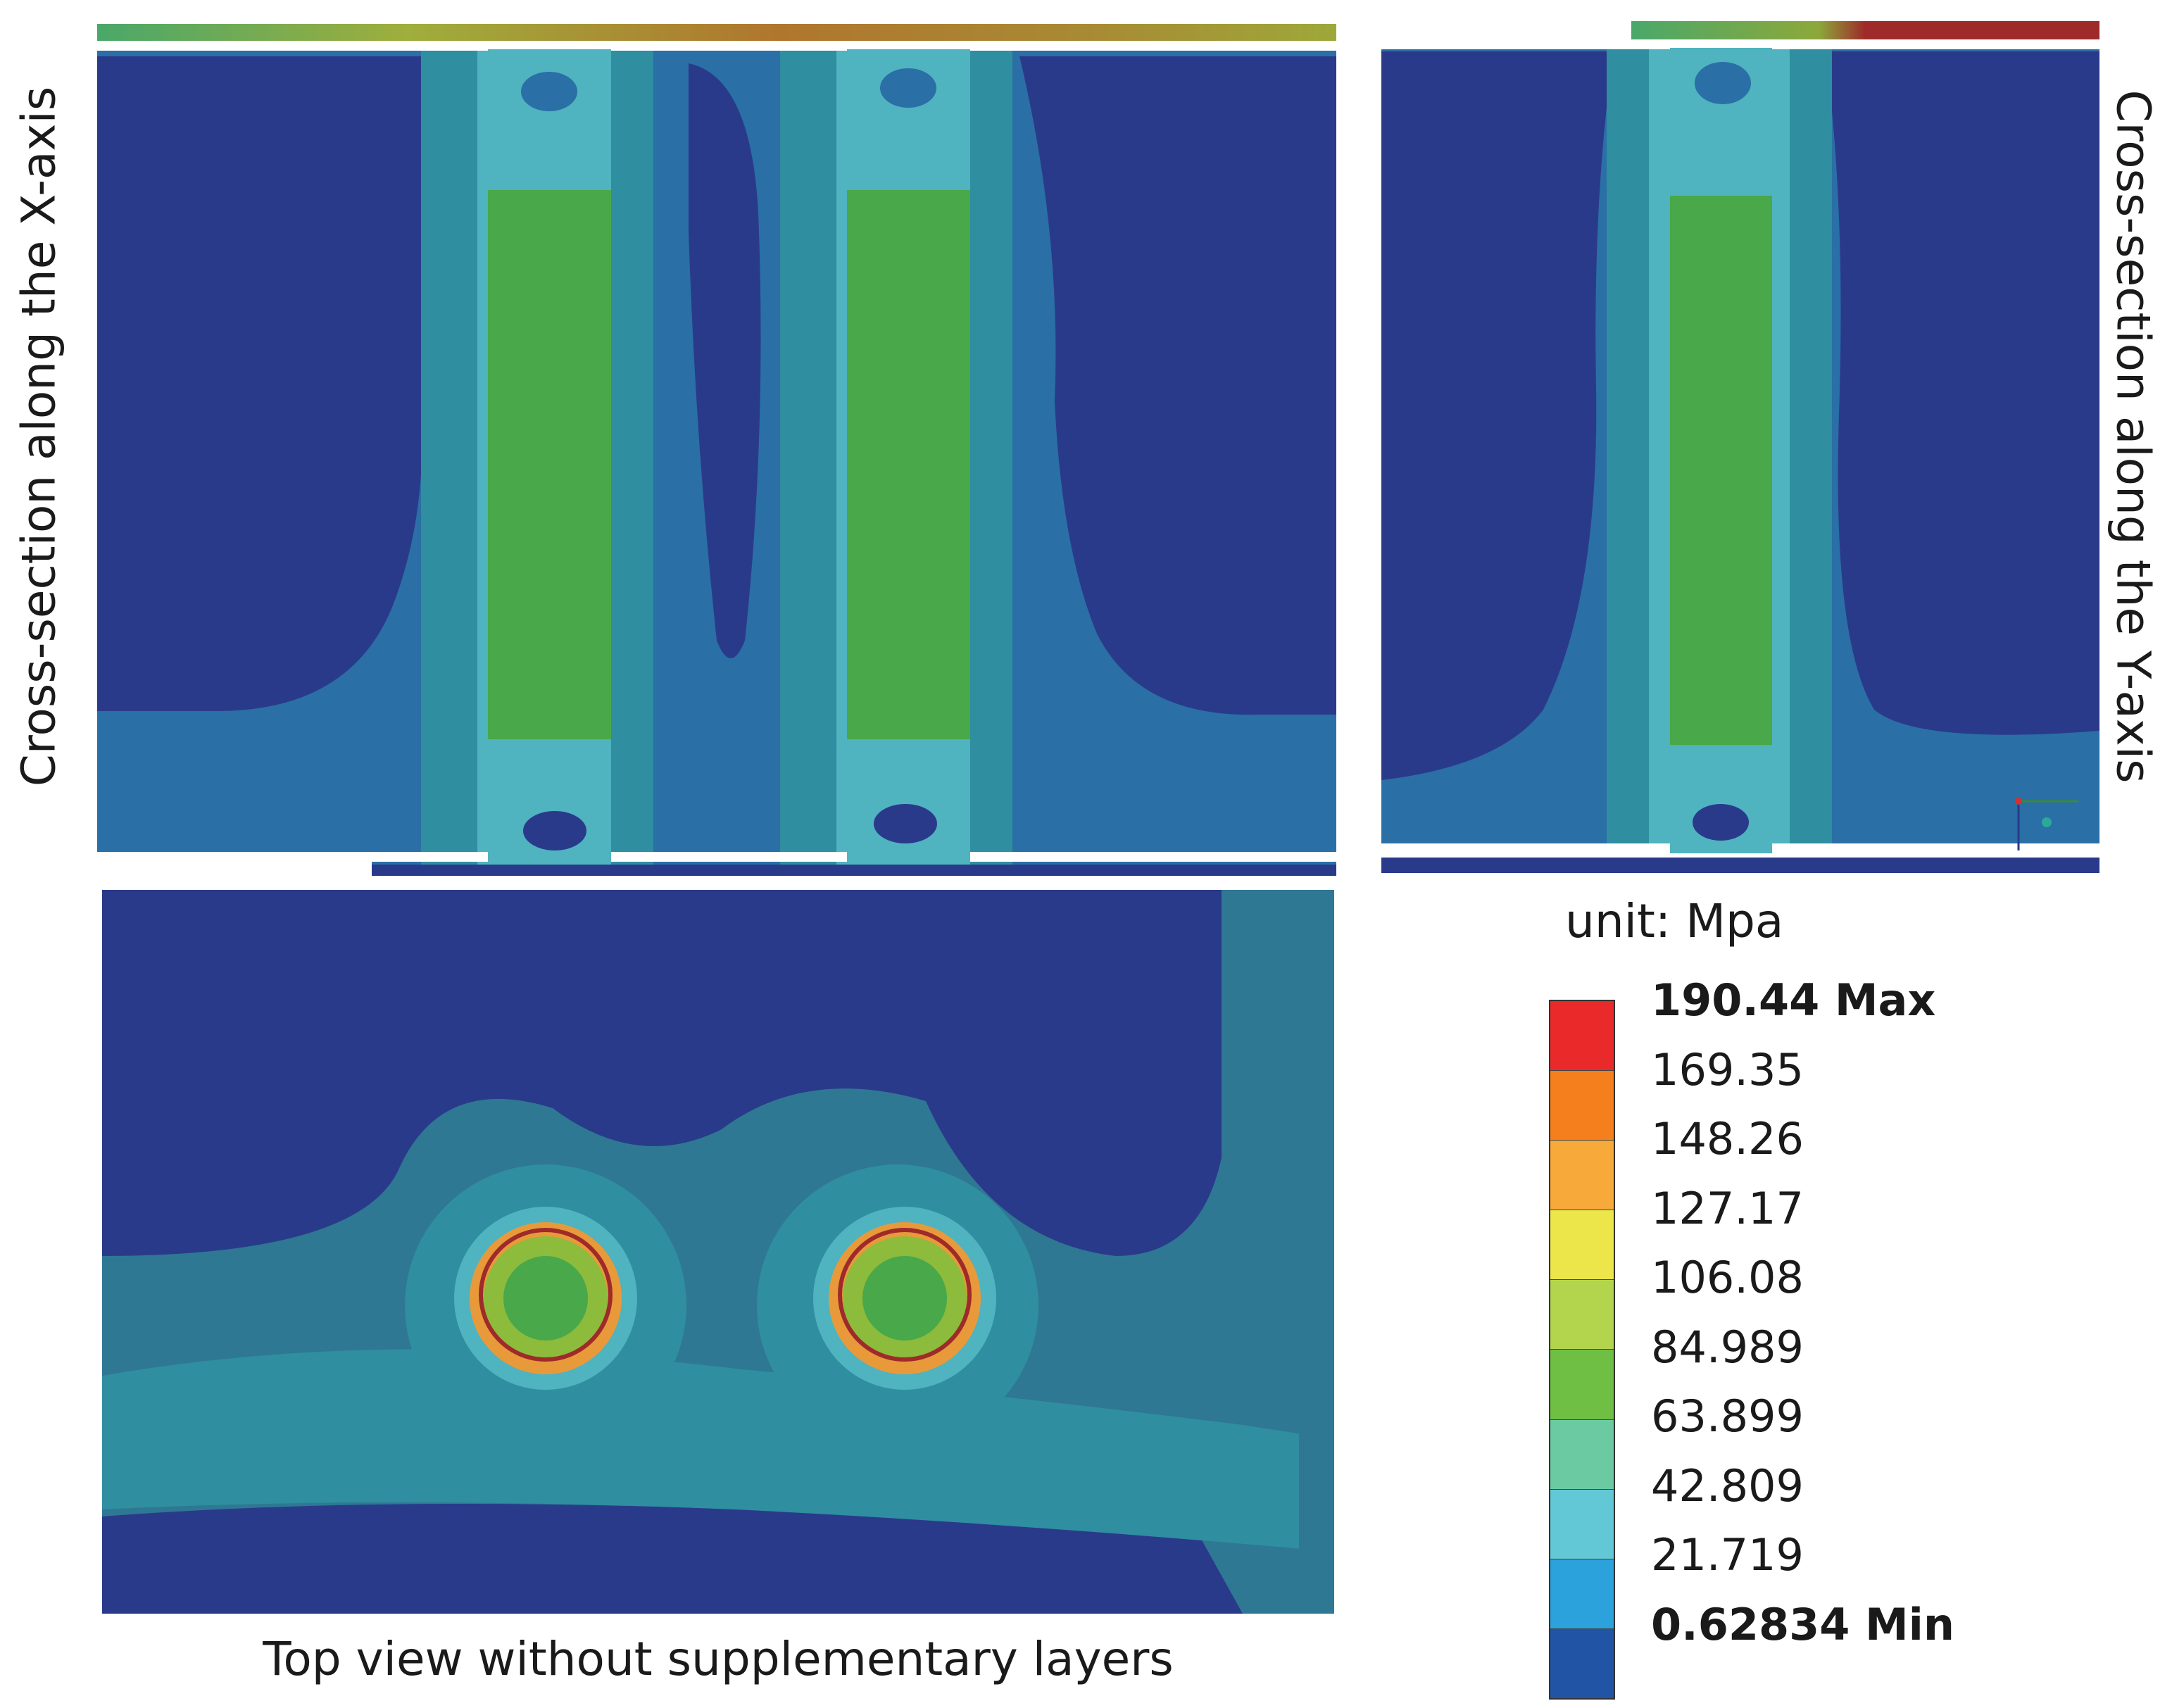  What do you see at coordinates (718, 1659) in the screenshot?
I see `top-view-caption: Top view without supplementary layers` at bounding box center [718, 1659].